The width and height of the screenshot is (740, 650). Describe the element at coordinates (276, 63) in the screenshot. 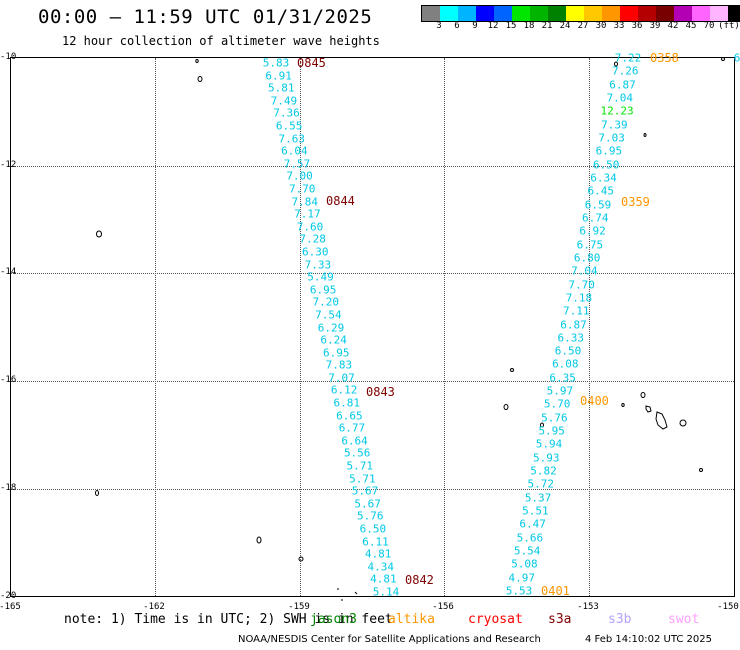

I see `wave-height-value: 5.83` at that location.